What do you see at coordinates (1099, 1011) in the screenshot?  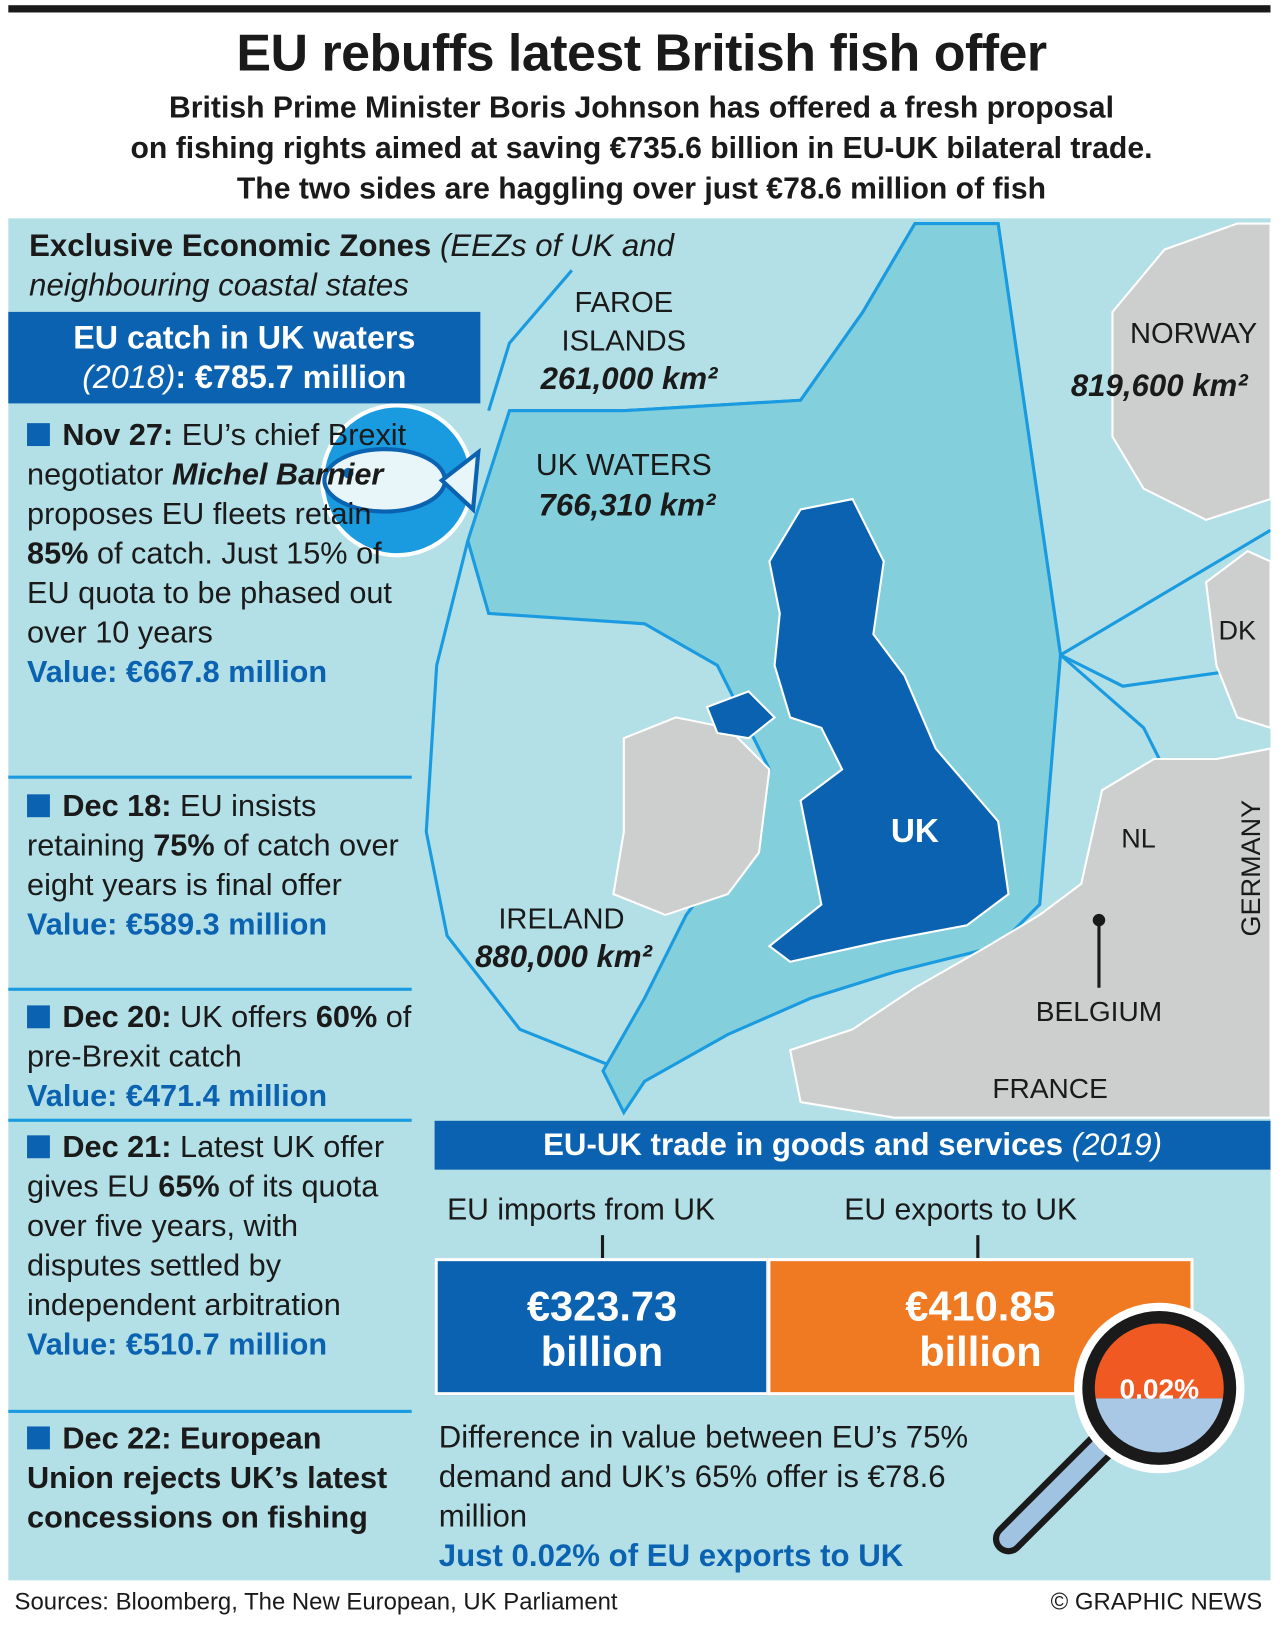 I see `belgium-label: BELGIUM` at bounding box center [1099, 1011].